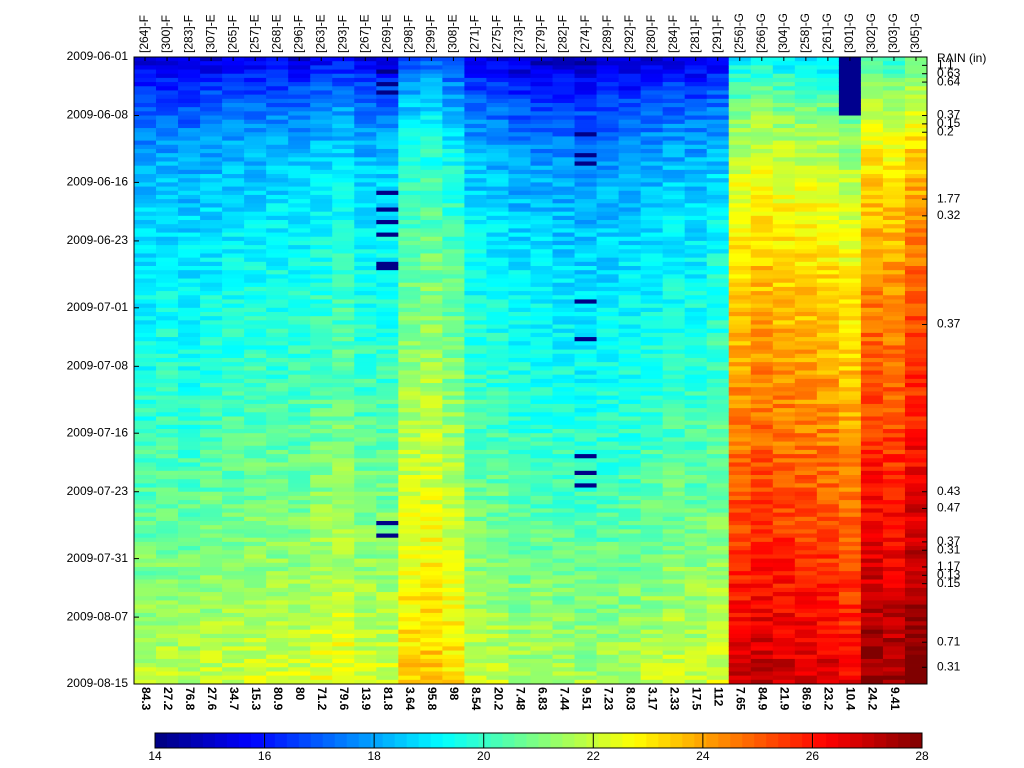  Describe the element at coordinates (409, 371) in the screenshot. I see `heatmap-column` at that location.